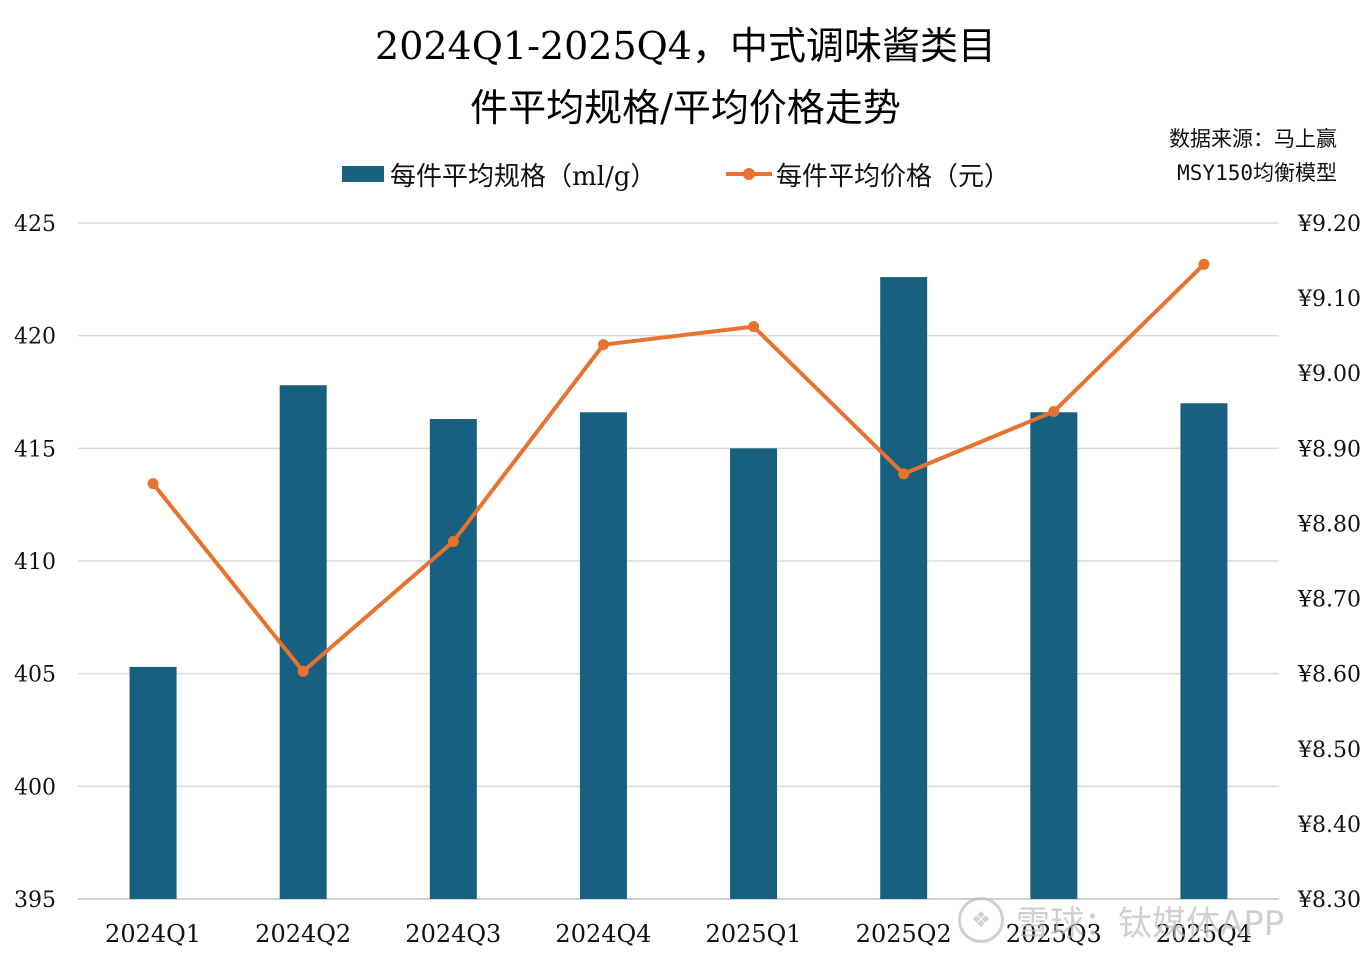 Image resolution: width=1371 pixels, height=963 pixels. I want to click on bar-2025Q4, so click(1204, 651).